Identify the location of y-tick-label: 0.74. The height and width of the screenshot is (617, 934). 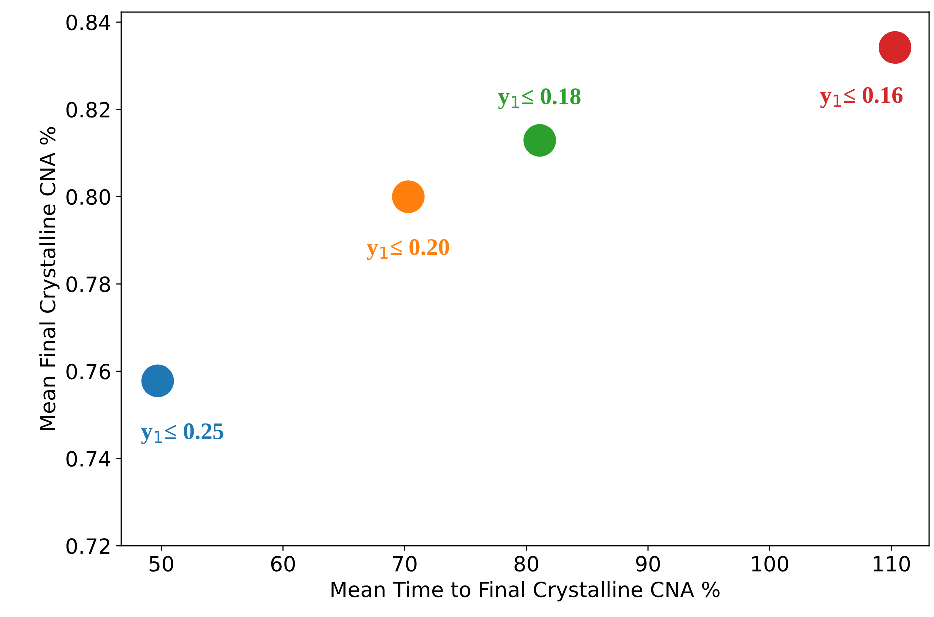
(88, 459).